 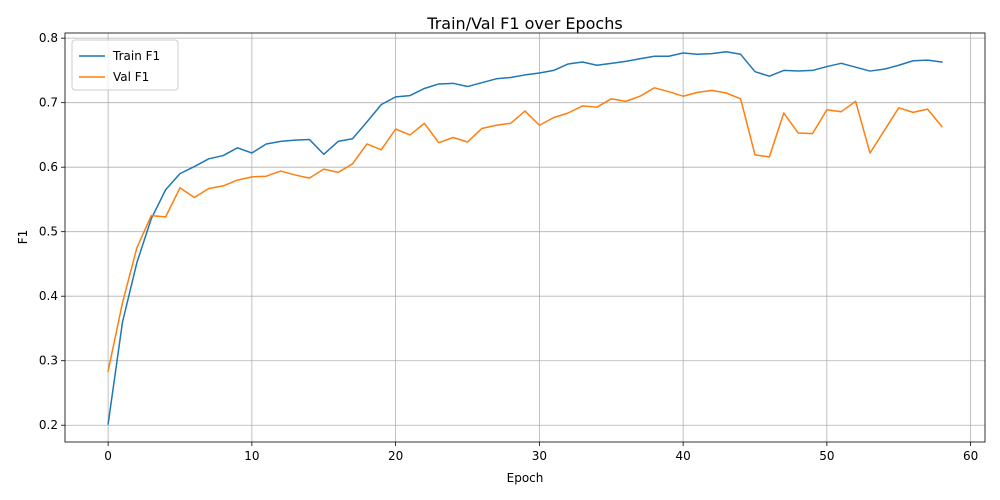 I want to click on y-tick-label: 0.3, so click(x=48, y=361).